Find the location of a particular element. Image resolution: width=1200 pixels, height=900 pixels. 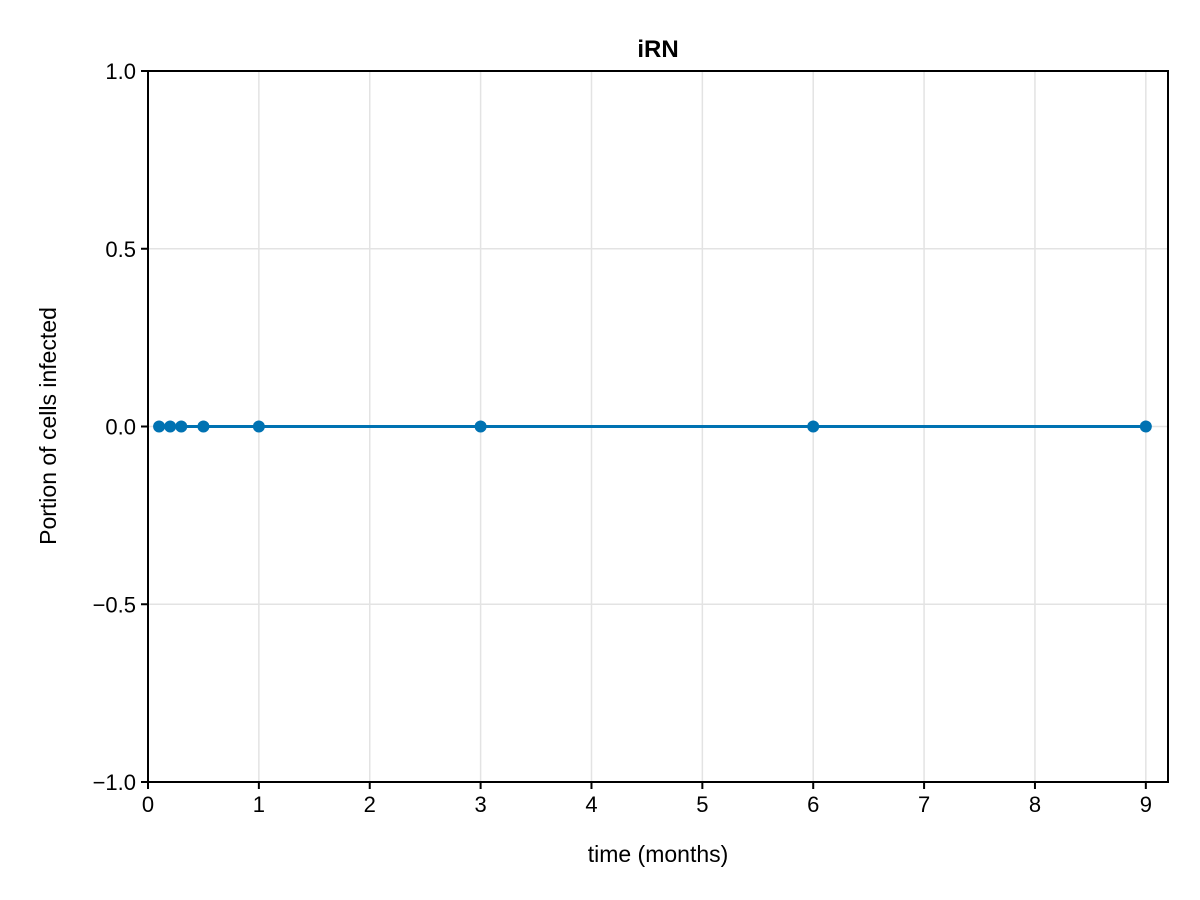

y-axis-label: Portion of cells infected is located at coordinates (48, 426).